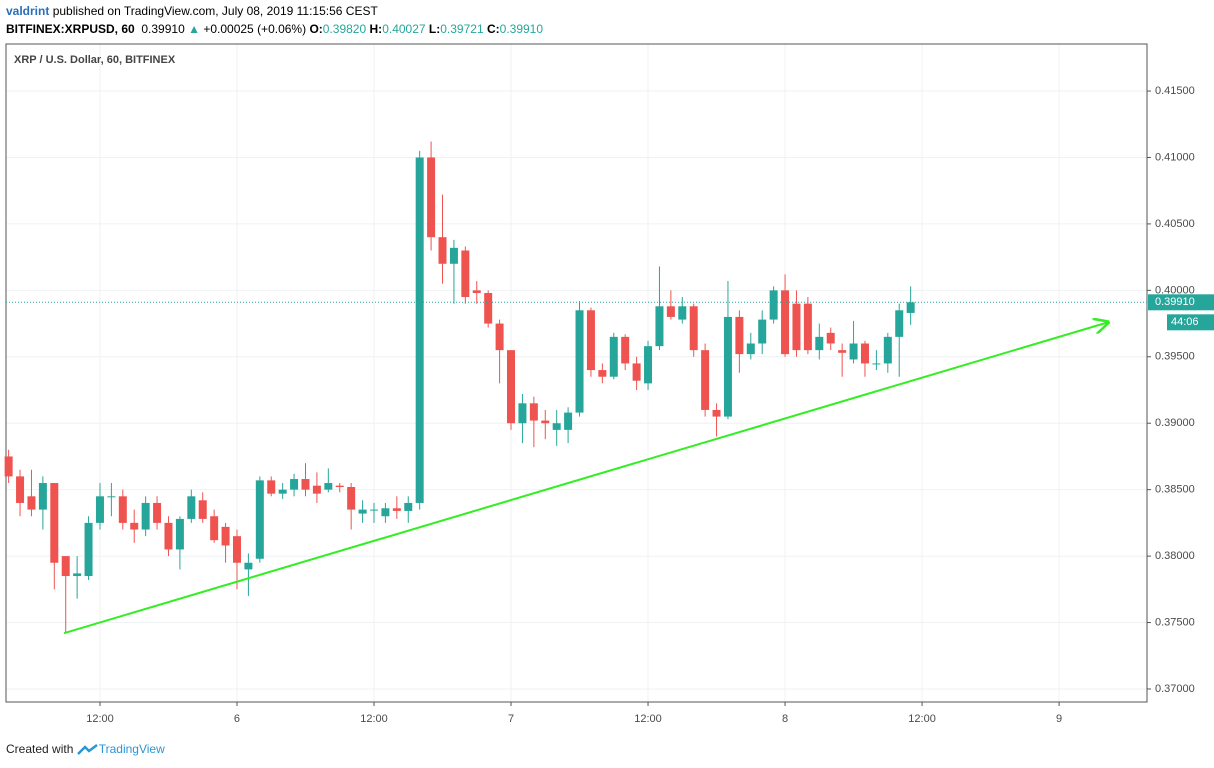  I want to click on footer: Created with TradingView, so click(85, 749).